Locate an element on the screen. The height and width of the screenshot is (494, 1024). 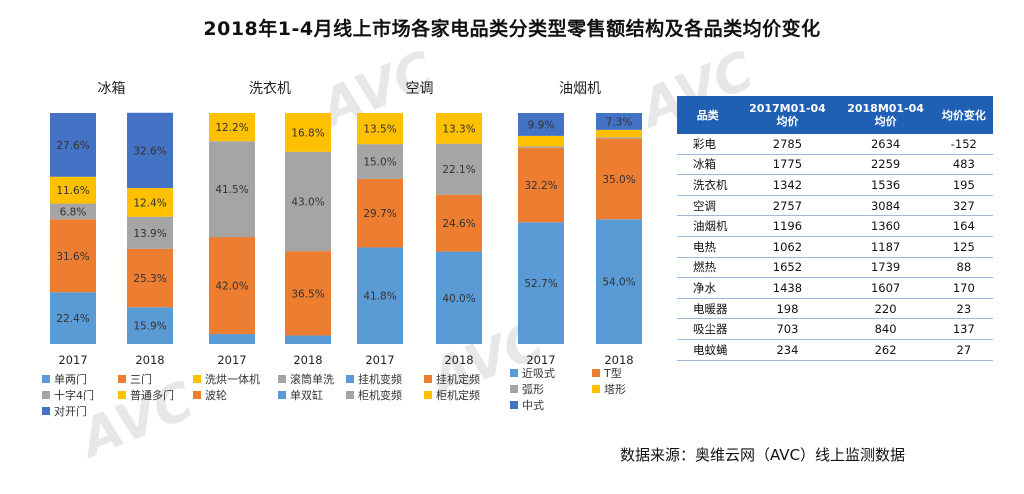
table-cell: 1739 is located at coordinates (885, 268).